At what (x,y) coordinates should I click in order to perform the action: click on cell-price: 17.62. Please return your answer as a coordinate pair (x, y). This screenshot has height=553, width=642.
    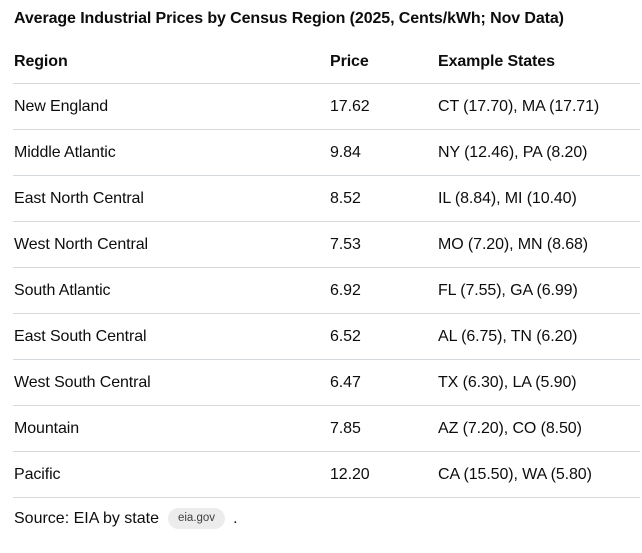
    Looking at the image, I should click on (383, 106).